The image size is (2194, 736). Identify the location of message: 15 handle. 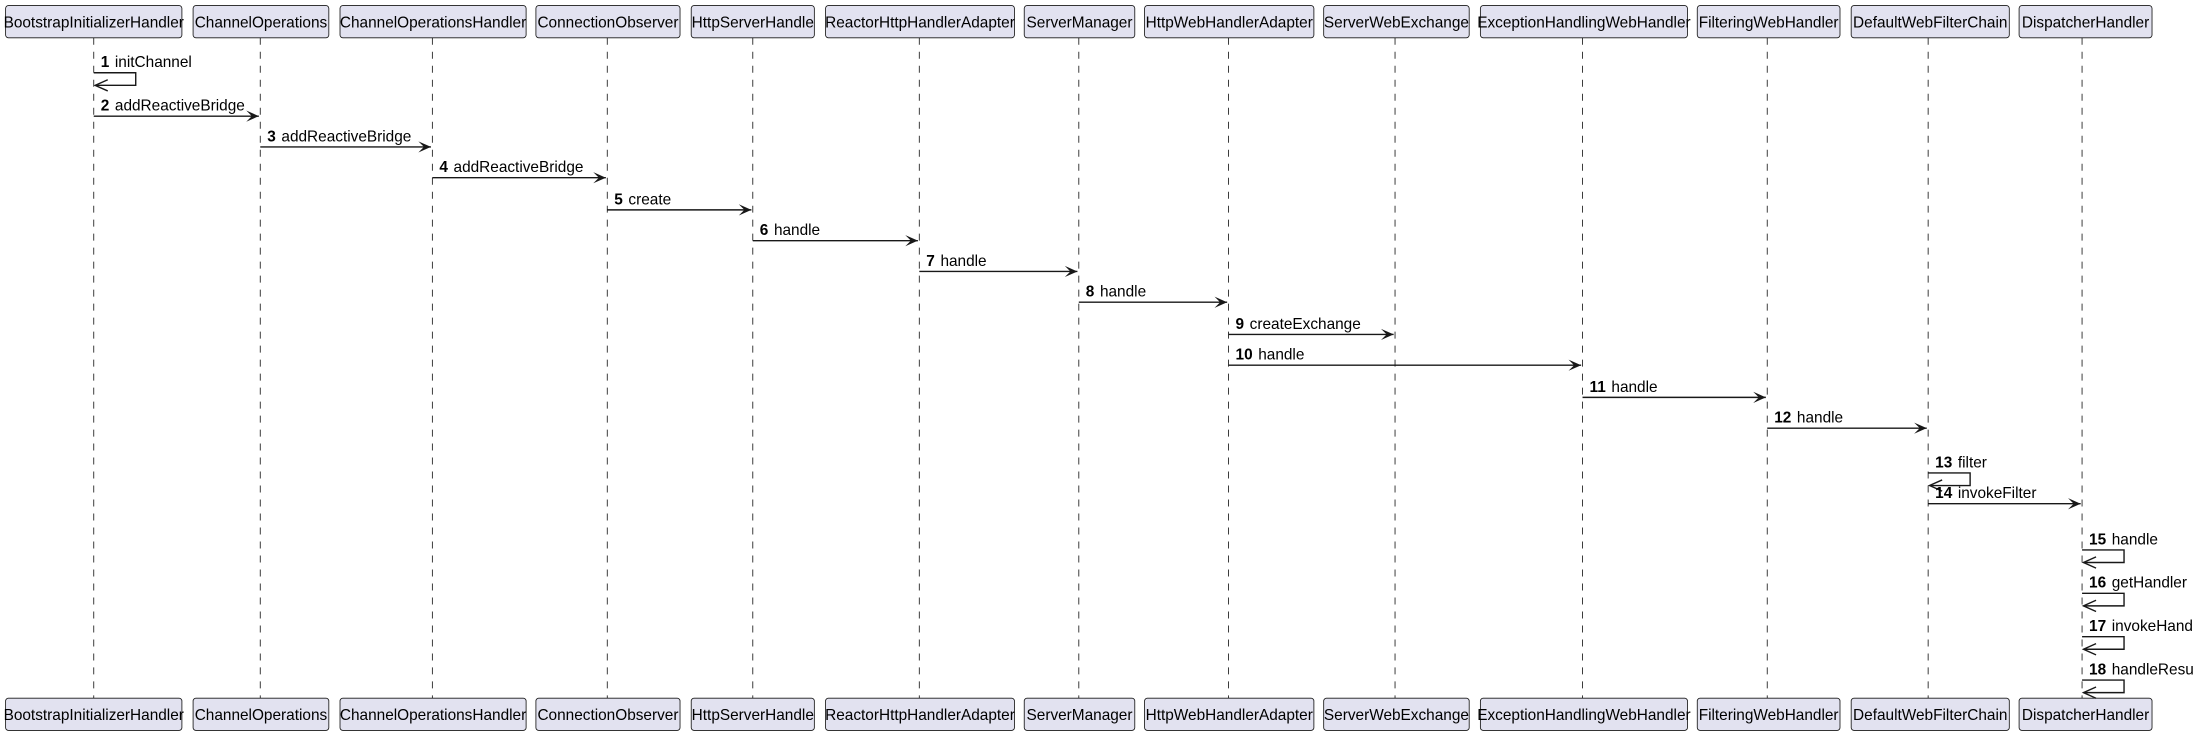
(2119, 550).